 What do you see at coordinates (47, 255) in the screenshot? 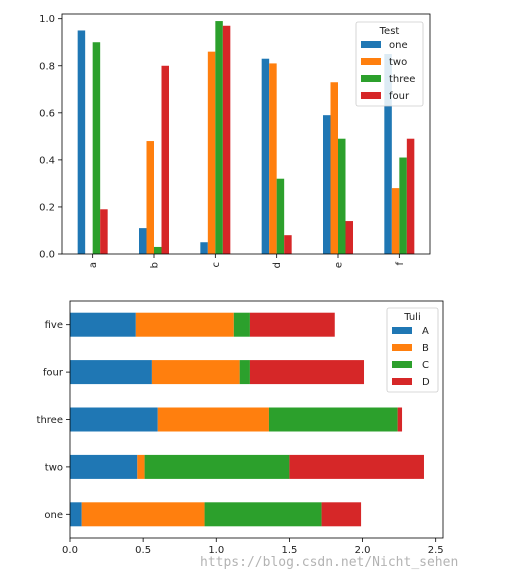
I see `y-tick-label: 0.0` at bounding box center [47, 255].